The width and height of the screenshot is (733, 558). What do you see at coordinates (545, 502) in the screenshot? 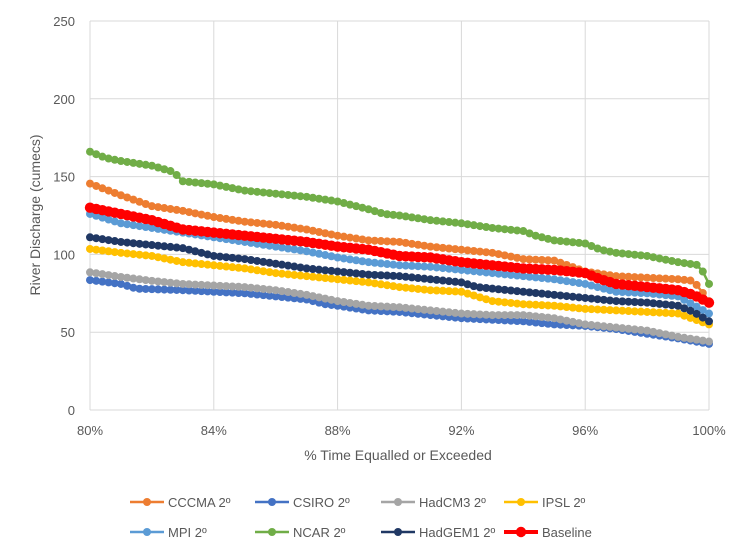
I see `legend-item: IPSL 2º` at bounding box center [545, 502].